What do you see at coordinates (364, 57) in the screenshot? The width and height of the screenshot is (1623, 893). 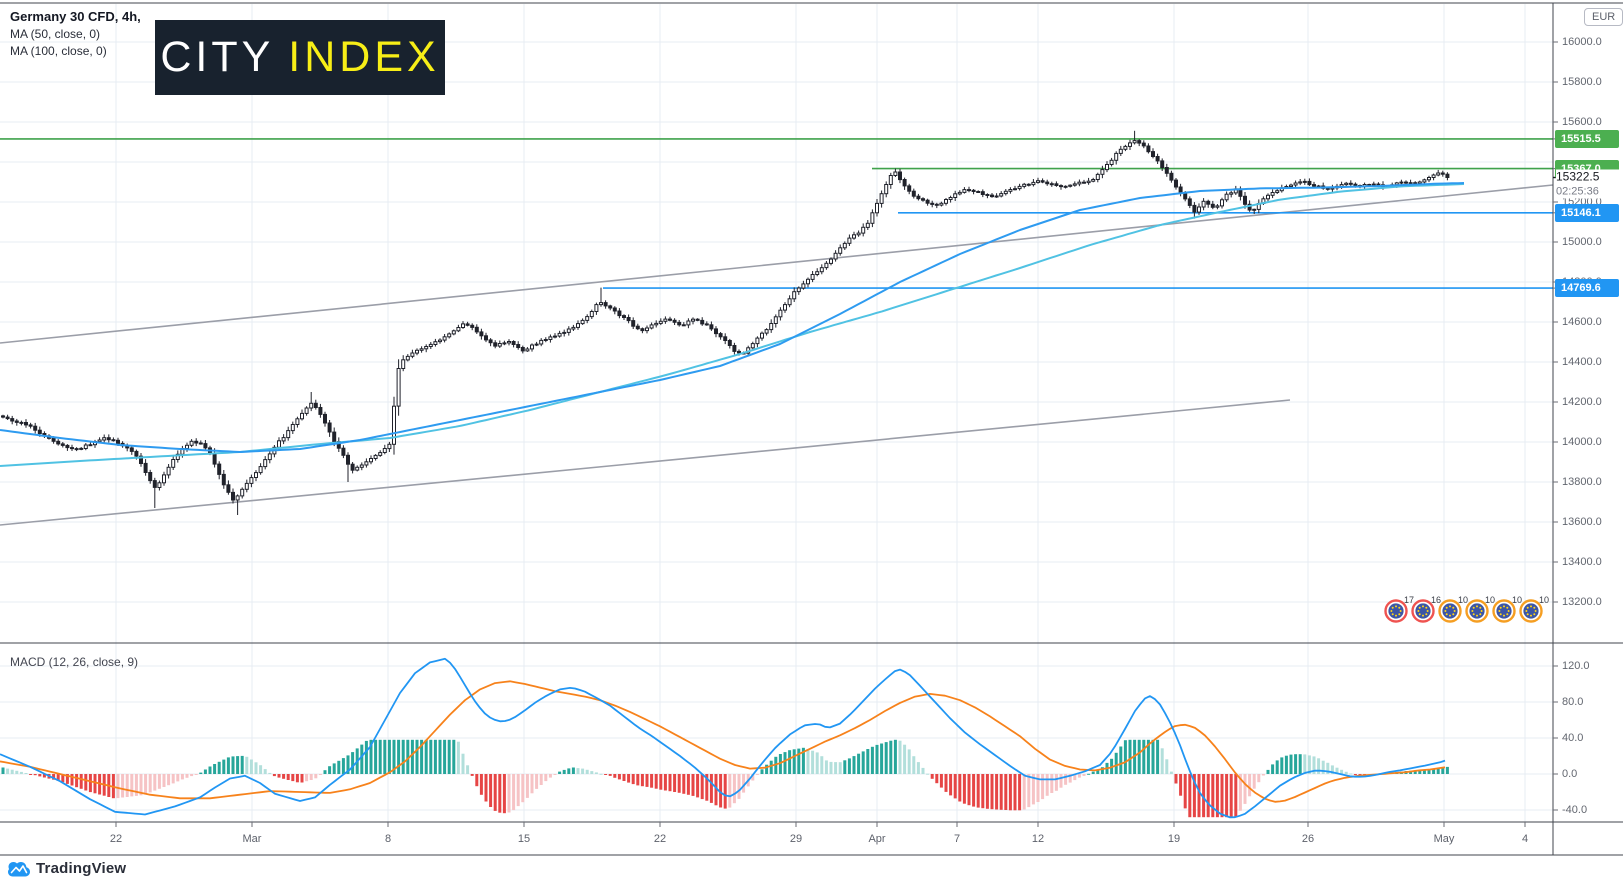 I see `brand-word-index: INDEX` at bounding box center [364, 57].